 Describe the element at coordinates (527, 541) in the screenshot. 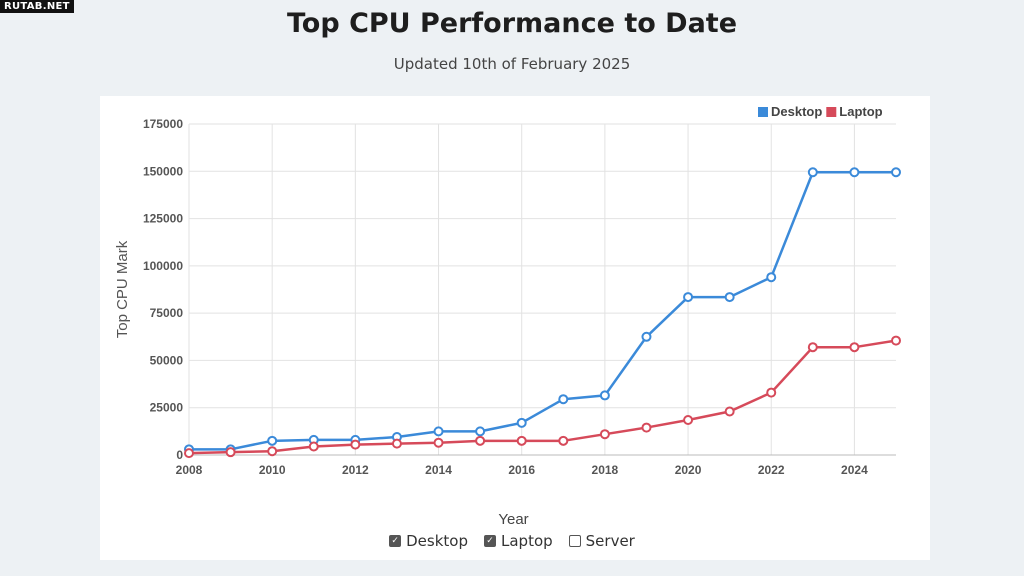

I see `toggle-laptop-label: Laptop` at that location.